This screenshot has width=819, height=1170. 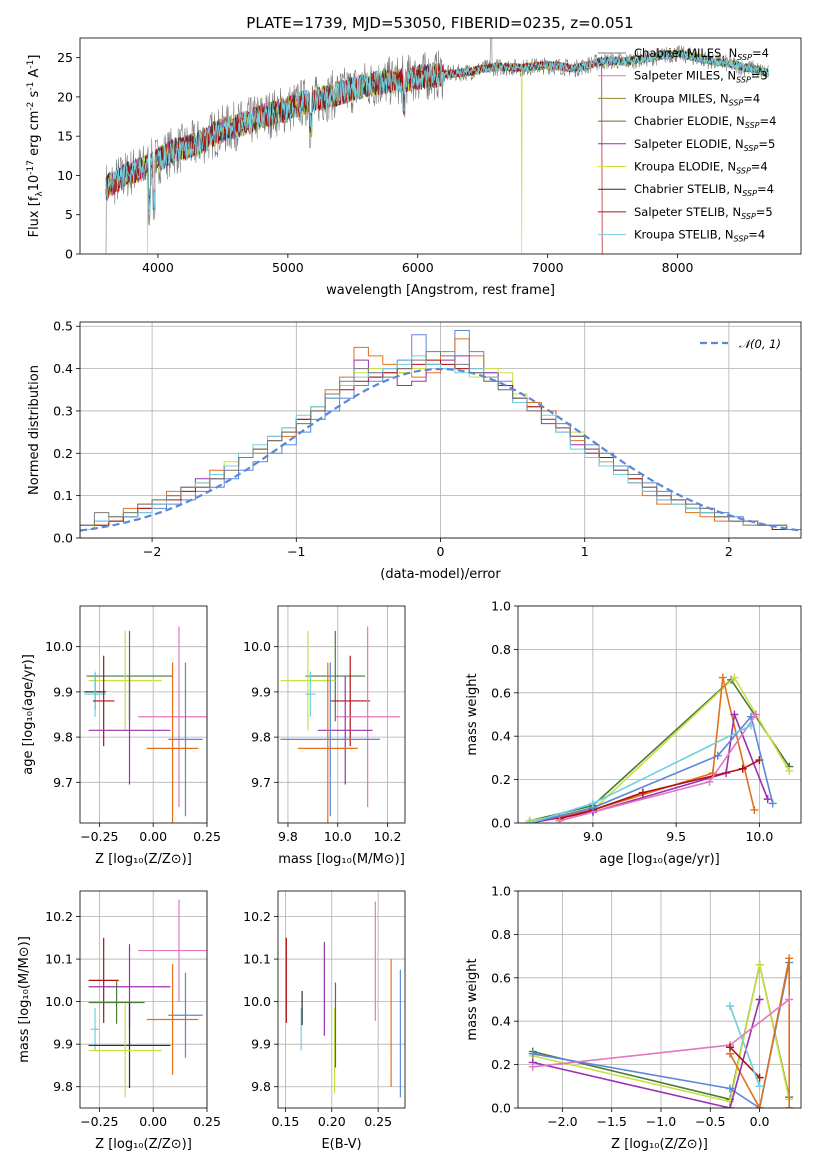 I want to click on x-tick-label: 9.0, so click(x=593, y=836).